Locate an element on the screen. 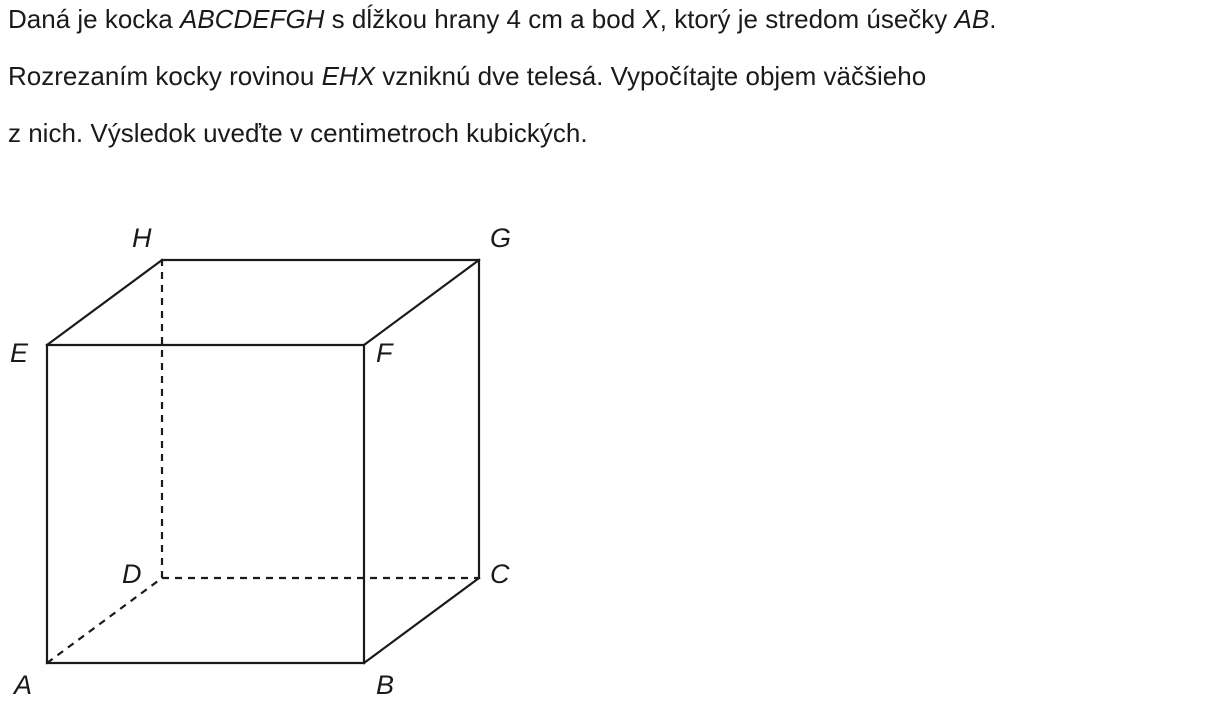 The height and width of the screenshot is (716, 1210). plane-name: EHX is located at coordinates (348, 76).